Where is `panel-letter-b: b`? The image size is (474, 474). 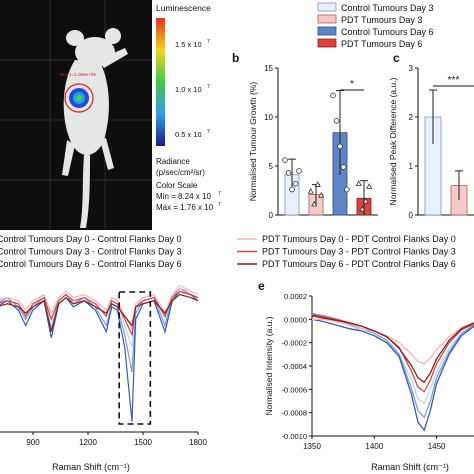
panel-letter-b: b is located at coordinates (235, 58).